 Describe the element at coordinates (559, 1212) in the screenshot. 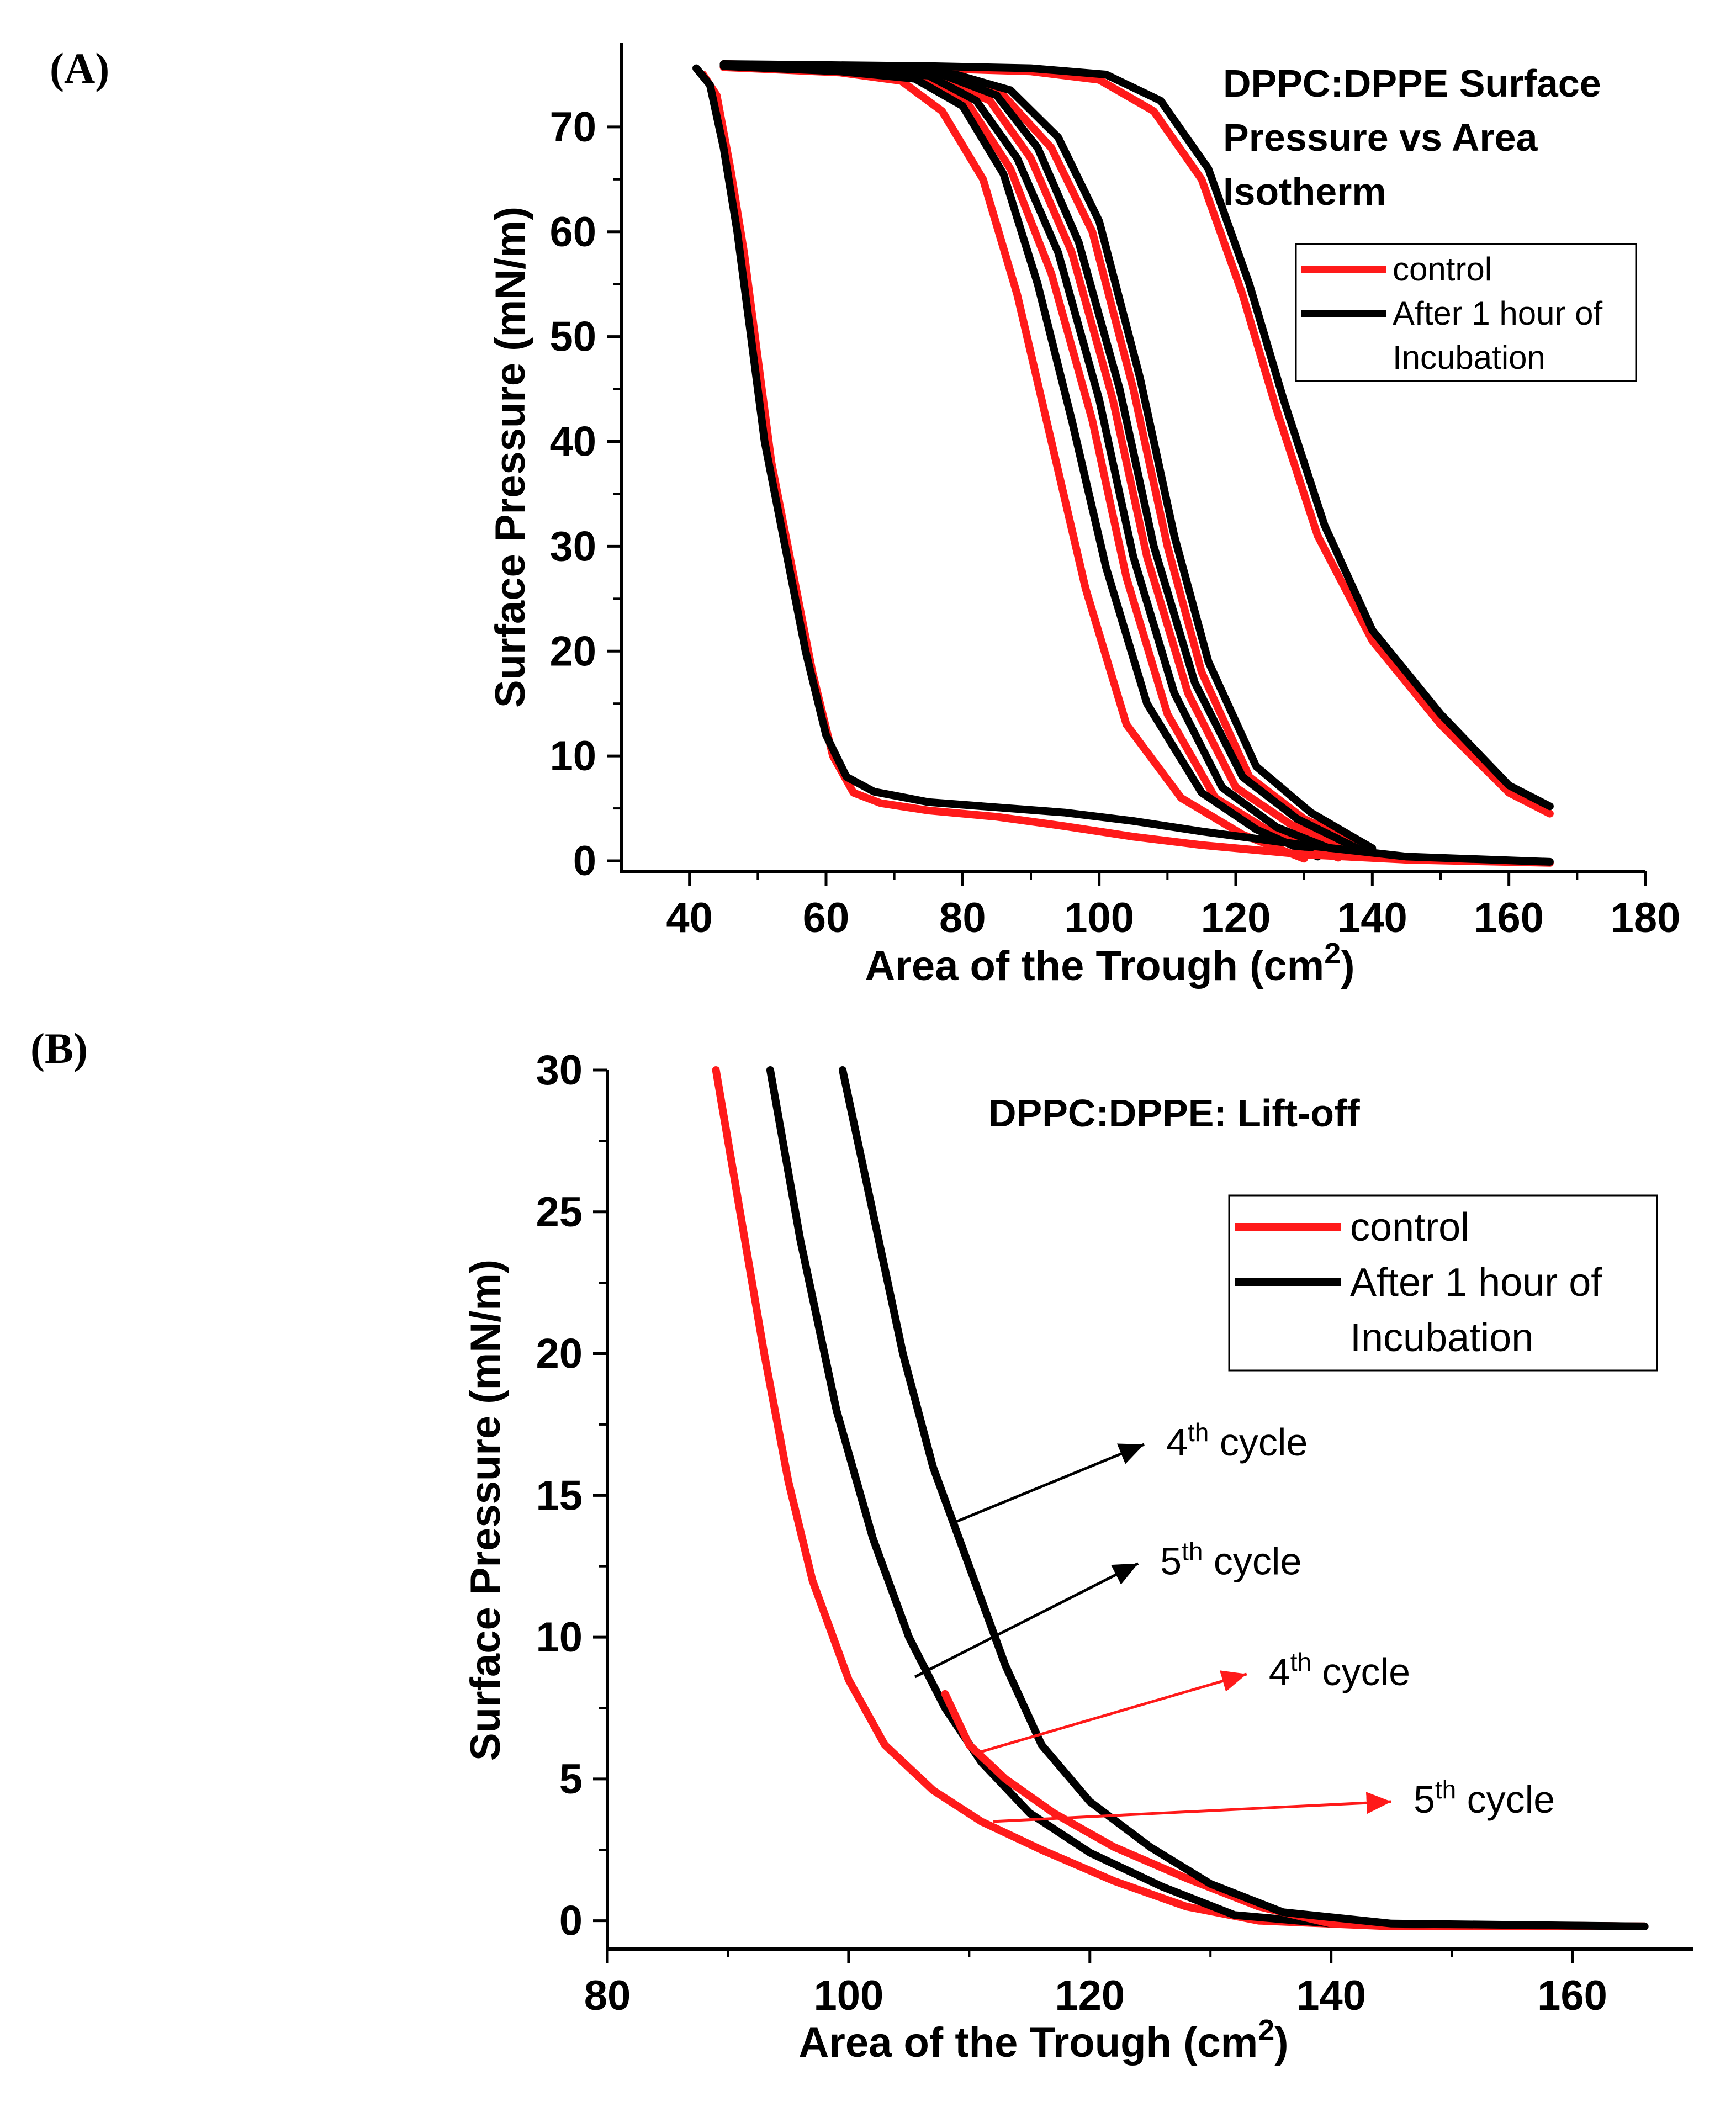

I see `panel-b-y-tick-label-5: 25` at that location.